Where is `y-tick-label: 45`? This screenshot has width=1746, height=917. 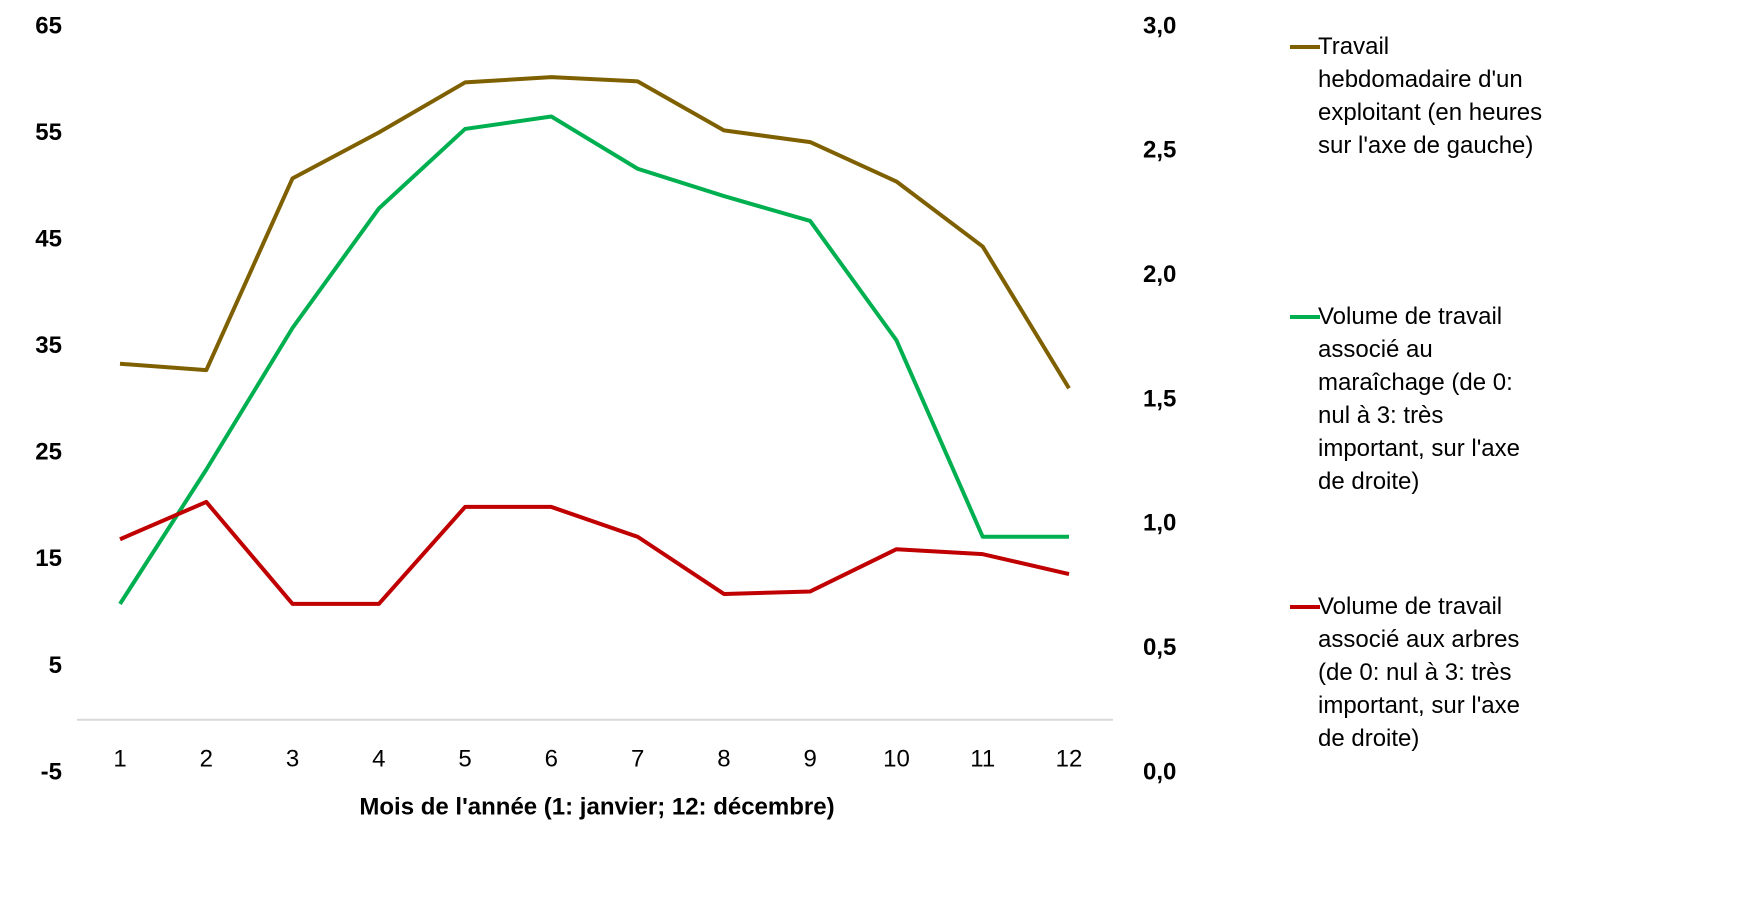
y-tick-label: 45 is located at coordinates (48, 238).